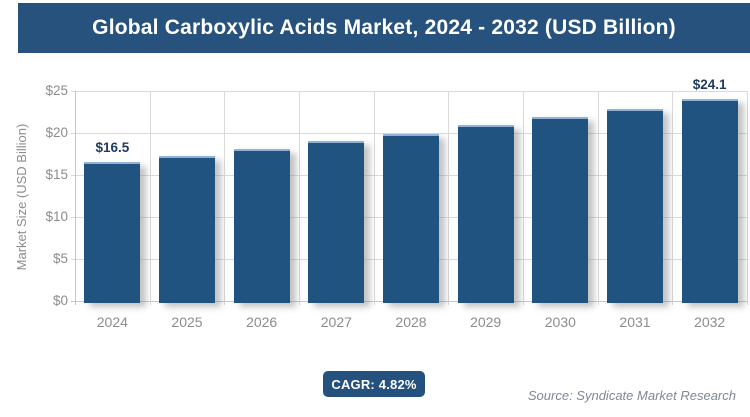 Image resolution: width=750 pixels, height=417 pixels. What do you see at coordinates (112, 232) in the screenshot?
I see `bar-2024` at bounding box center [112, 232].